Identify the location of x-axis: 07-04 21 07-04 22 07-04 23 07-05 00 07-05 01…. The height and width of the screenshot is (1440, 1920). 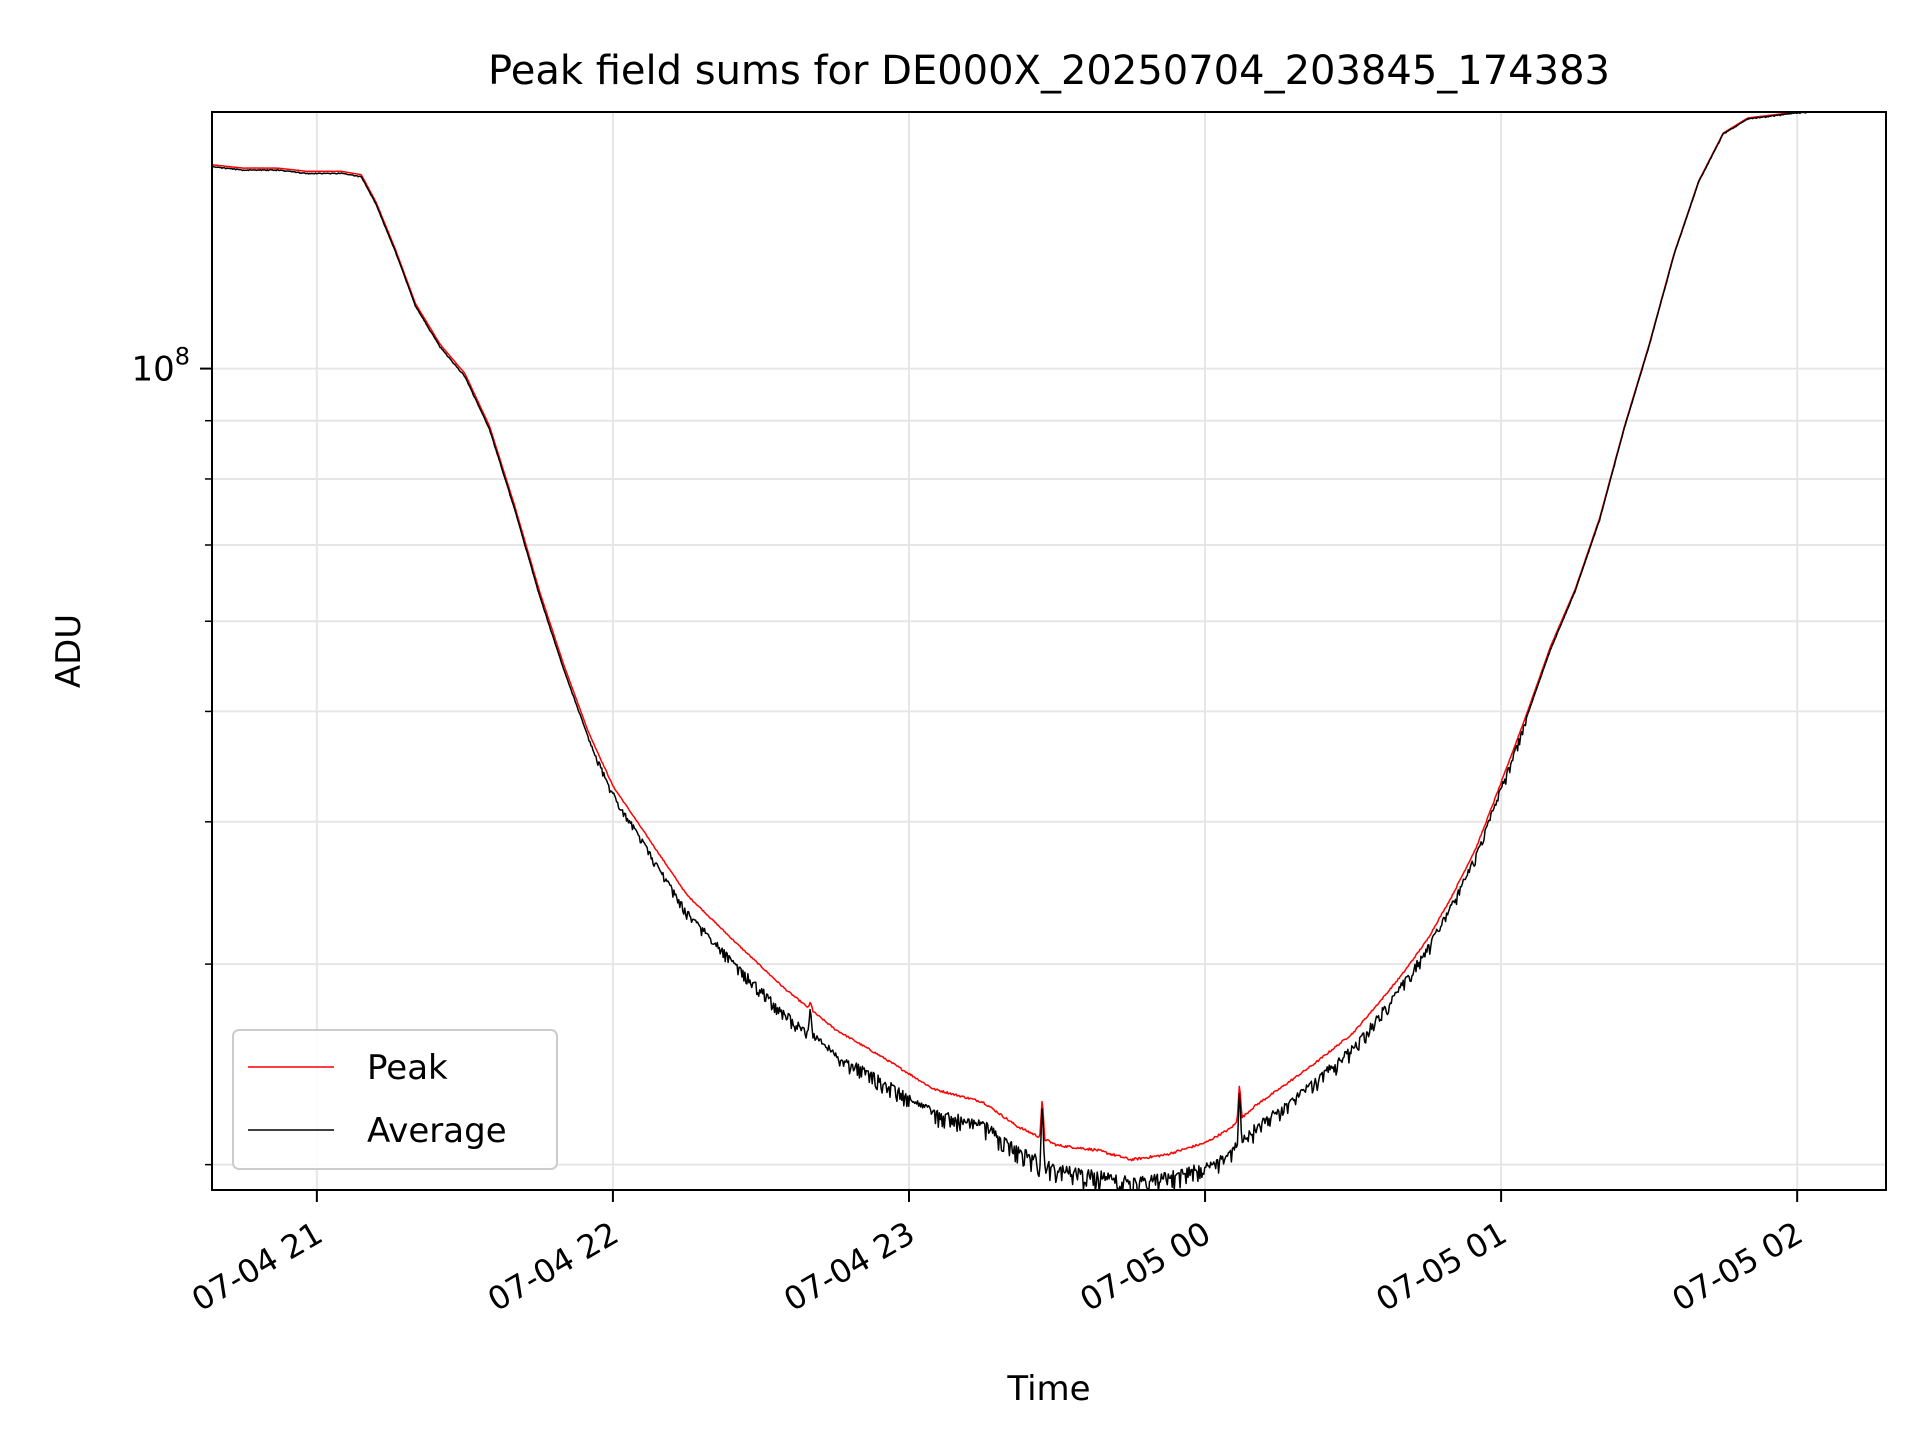
(997, 1254).